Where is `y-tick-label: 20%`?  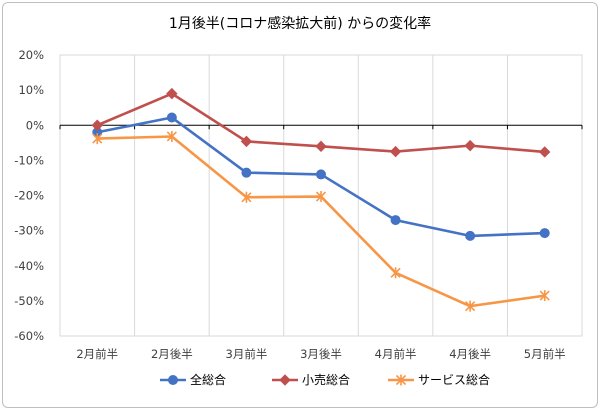
y-tick-label: 20% is located at coordinates (31, 55).